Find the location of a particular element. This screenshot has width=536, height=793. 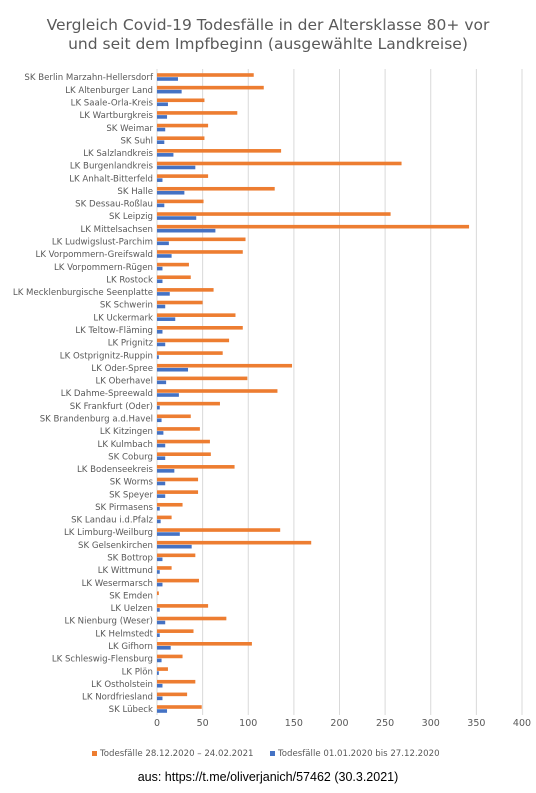

category-label: SK Frankfurt (Oder) is located at coordinates (111, 407).